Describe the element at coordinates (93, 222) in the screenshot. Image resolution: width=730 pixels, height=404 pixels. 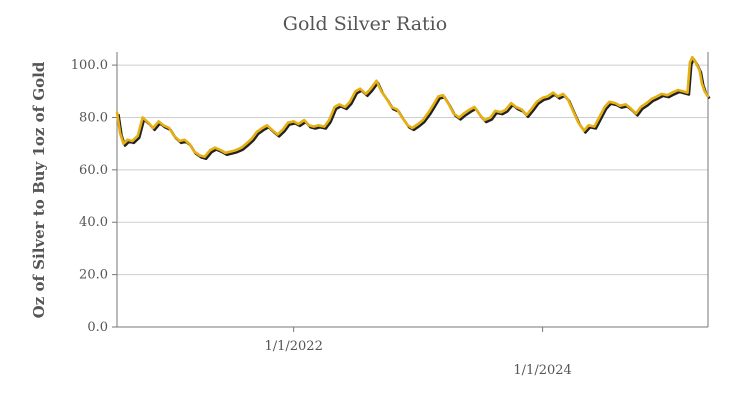
I see `y-tick-label: 40.0` at that location.